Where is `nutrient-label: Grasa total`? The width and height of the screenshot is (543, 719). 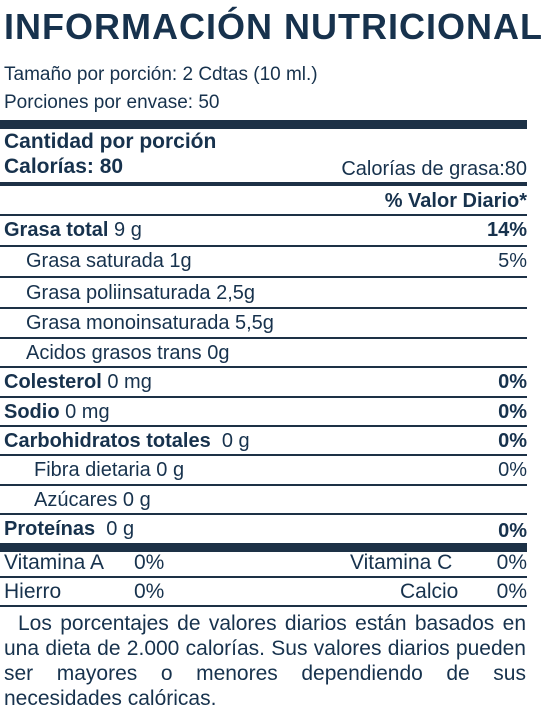 nutrient-label: Grasa total is located at coordinates (56, 230).